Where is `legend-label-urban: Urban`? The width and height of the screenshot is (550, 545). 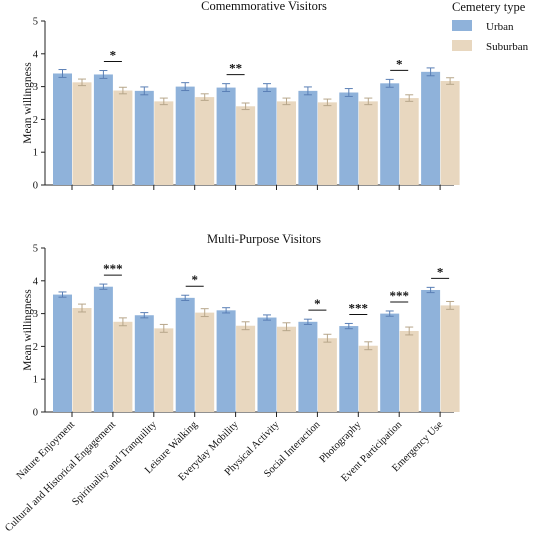 legend-label-urban: Urban is located at coordinates (500, 27).